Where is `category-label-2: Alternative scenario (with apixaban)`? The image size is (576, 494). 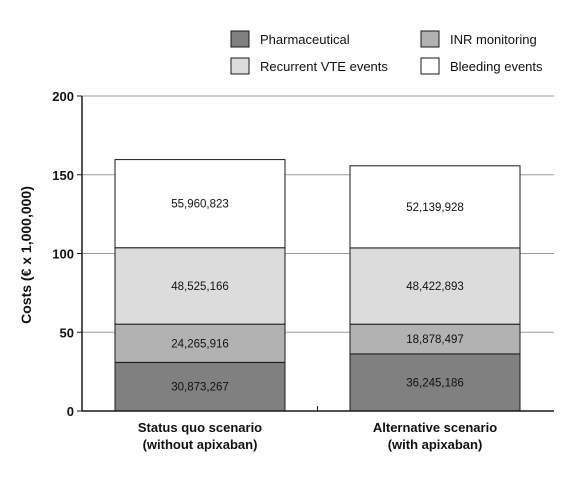 category-label-2: Alternative scenario (with apixaban) is located at coordinates (435, 436).